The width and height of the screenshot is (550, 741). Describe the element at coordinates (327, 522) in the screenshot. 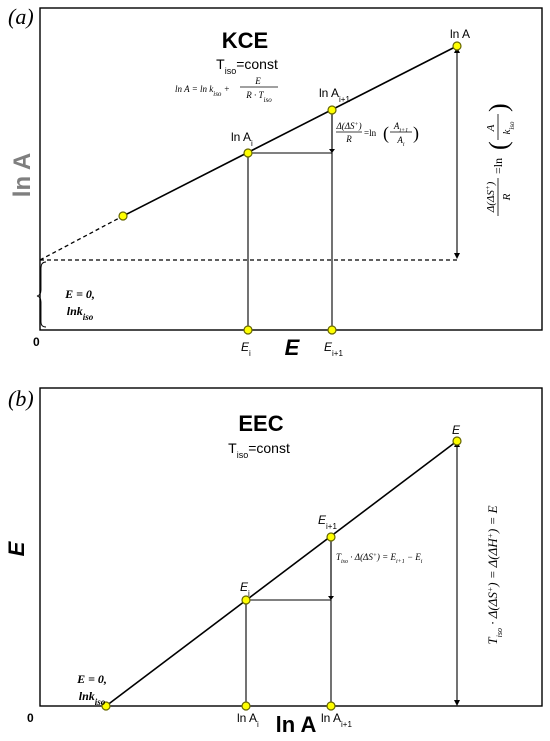

I see `panel-b-label-Ei1: Ei+1` at that location.